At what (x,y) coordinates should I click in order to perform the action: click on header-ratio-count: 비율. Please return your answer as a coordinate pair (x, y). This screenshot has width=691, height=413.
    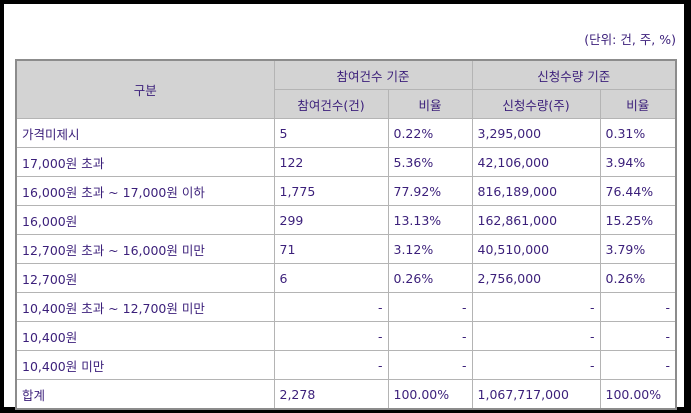
    Looking at the image, I should click on (430, 104).